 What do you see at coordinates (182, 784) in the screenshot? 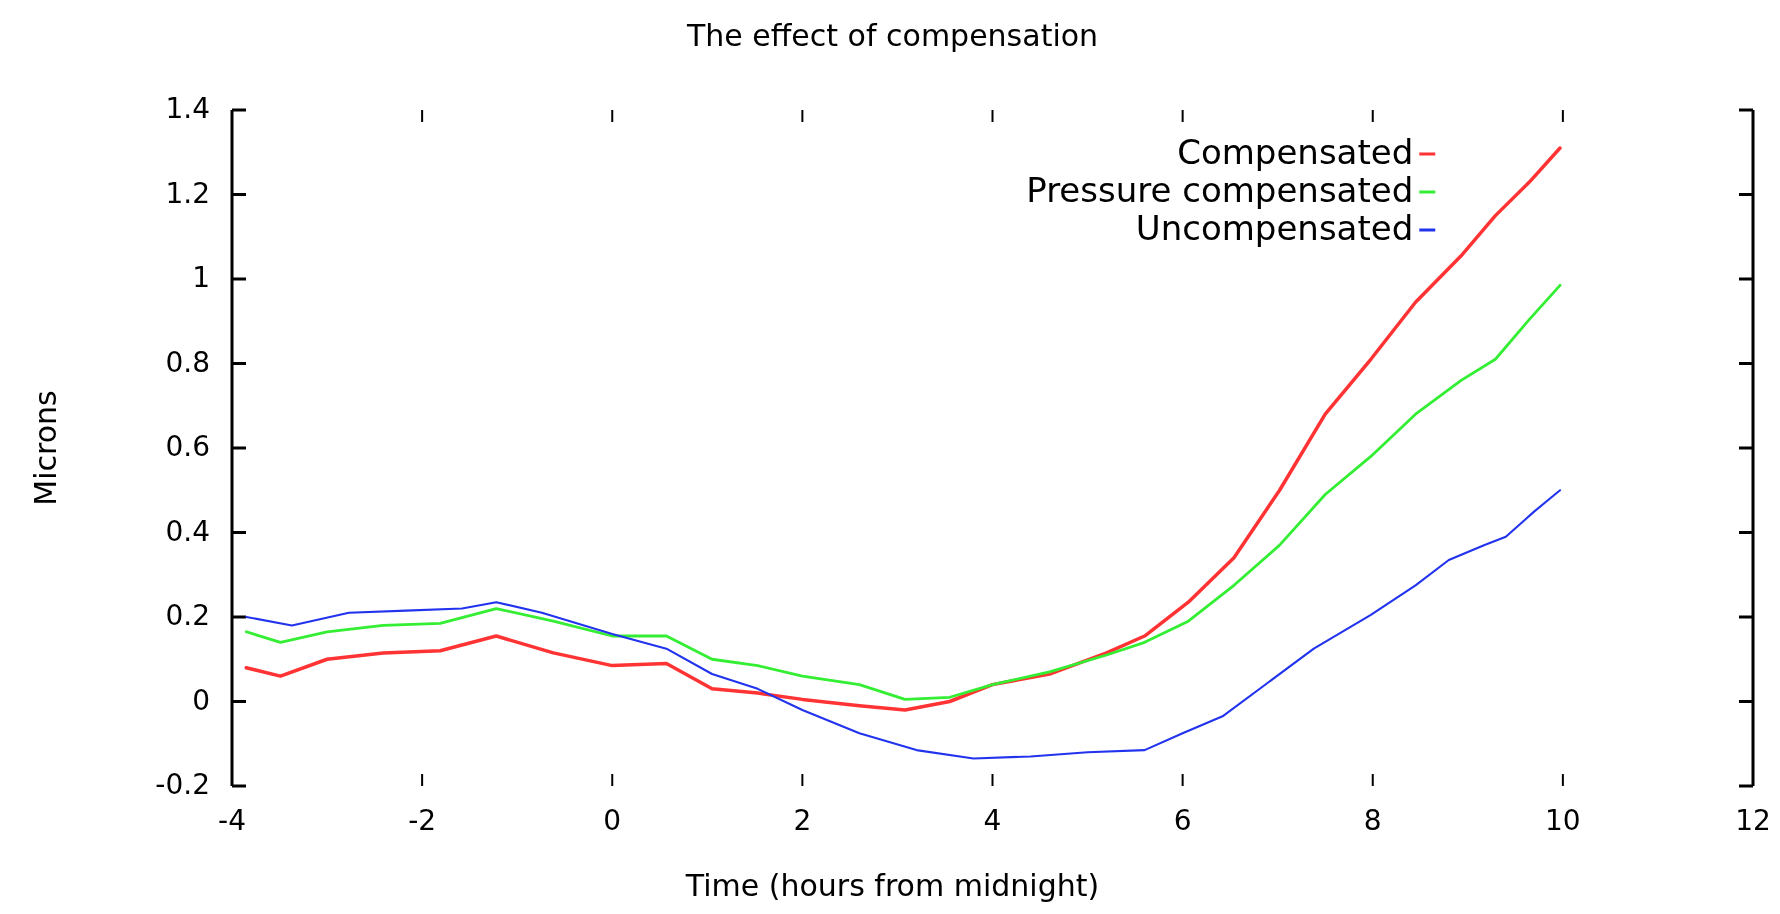
I see `y-tick-label: -0.2` at bounding box center [182, 784].